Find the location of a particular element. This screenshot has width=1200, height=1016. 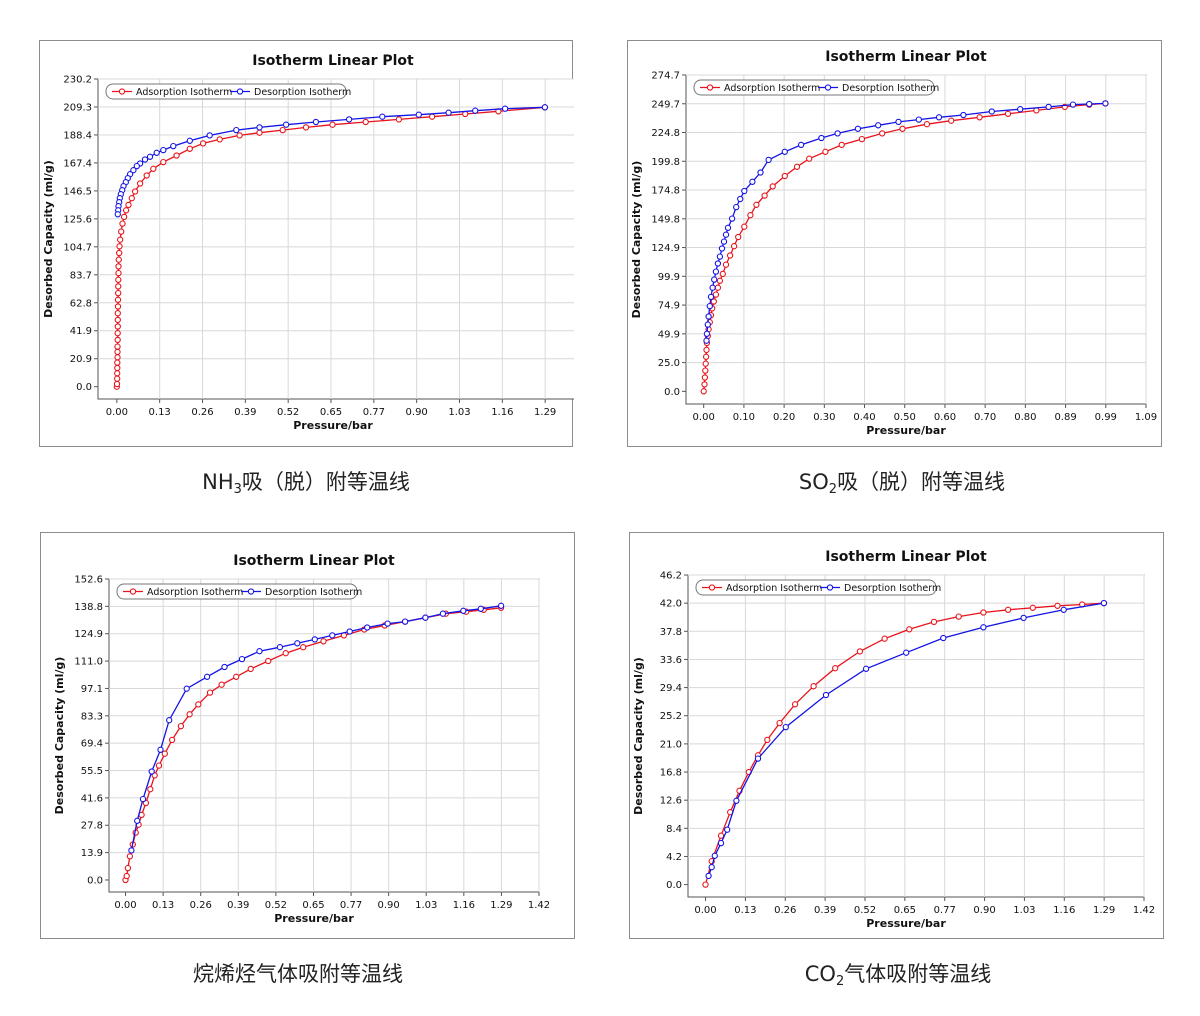

x-tick-label: 0.90 is located at coordinates (389, 905).